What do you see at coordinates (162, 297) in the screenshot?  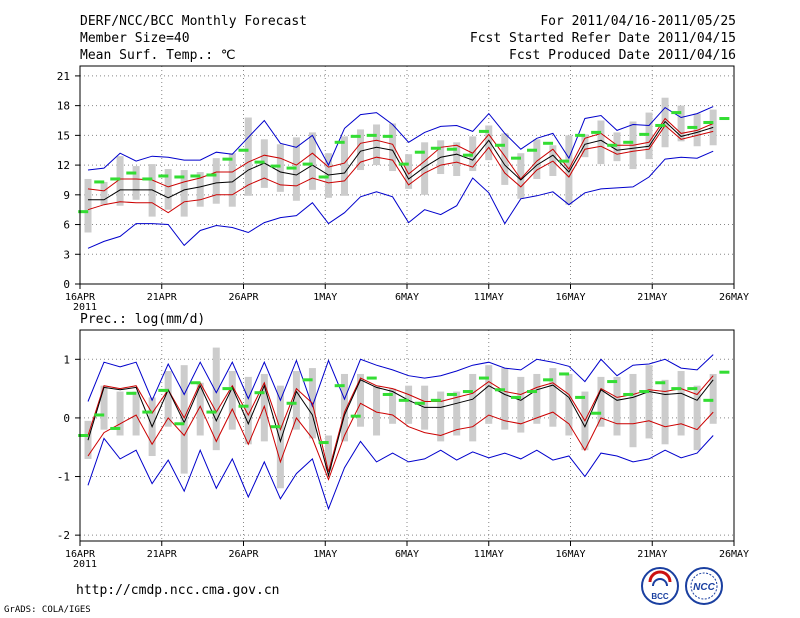 I see `temp-xtick-label-21apr: 21APR` at bounding box center [162, 297].